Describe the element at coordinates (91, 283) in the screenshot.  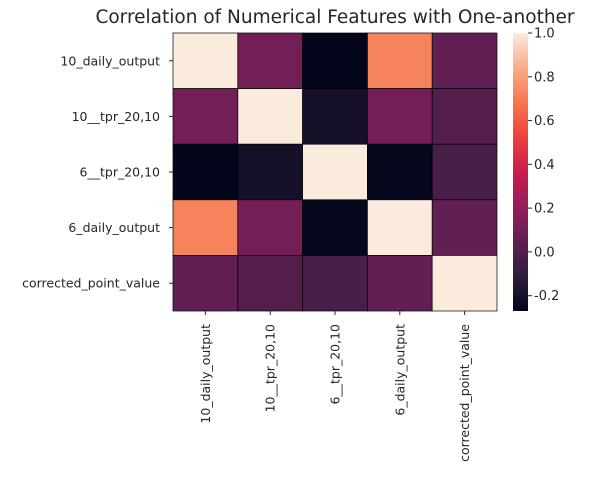
I see `row-label: corrected_point_value` at that location.